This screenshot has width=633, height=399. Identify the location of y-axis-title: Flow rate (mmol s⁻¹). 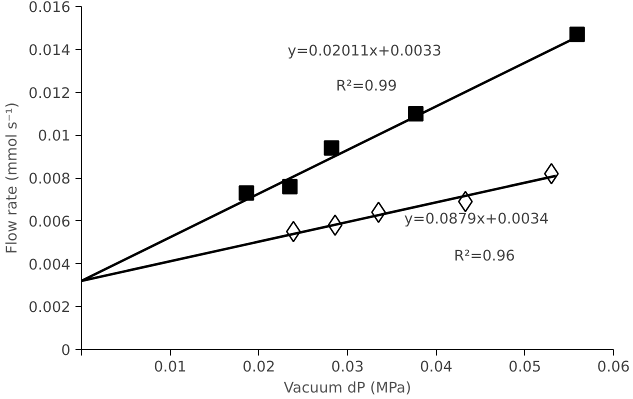
(12, 178).